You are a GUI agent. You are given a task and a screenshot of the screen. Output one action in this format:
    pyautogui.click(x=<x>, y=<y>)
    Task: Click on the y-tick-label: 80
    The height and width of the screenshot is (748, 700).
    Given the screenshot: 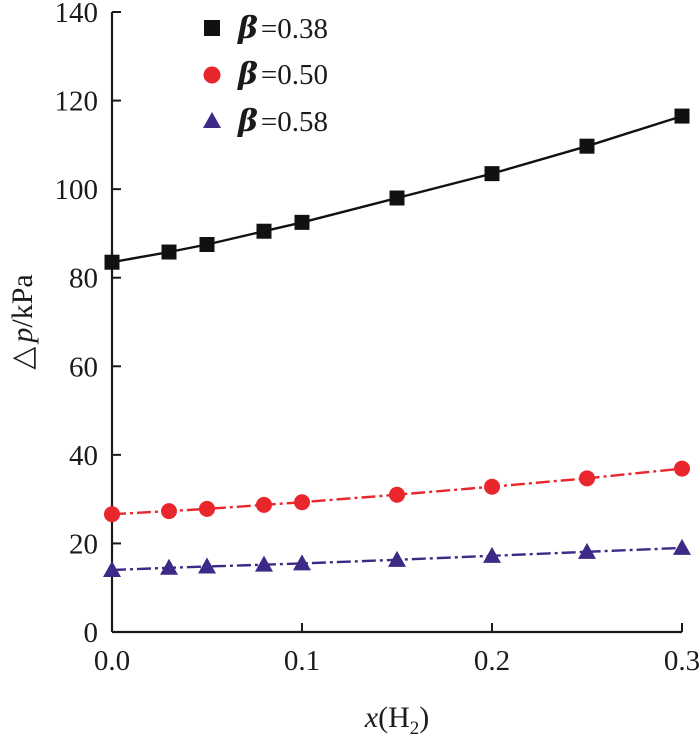 What is the action you would take?
    pyautogui.click(x=83, y=279)
    